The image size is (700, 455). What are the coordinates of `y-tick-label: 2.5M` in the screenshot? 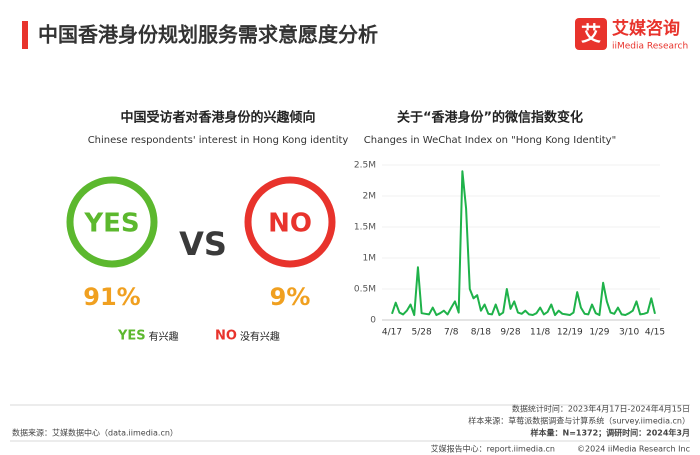 It's located at (365, 166).